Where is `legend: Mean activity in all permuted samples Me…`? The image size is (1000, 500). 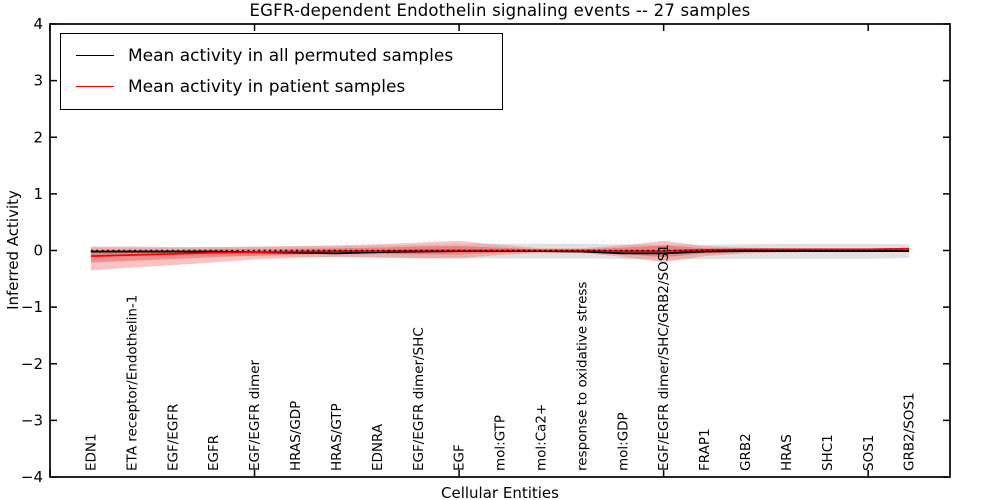 legend: Mean activity in all permuted samples Me… is located at coordinates (281, 71).